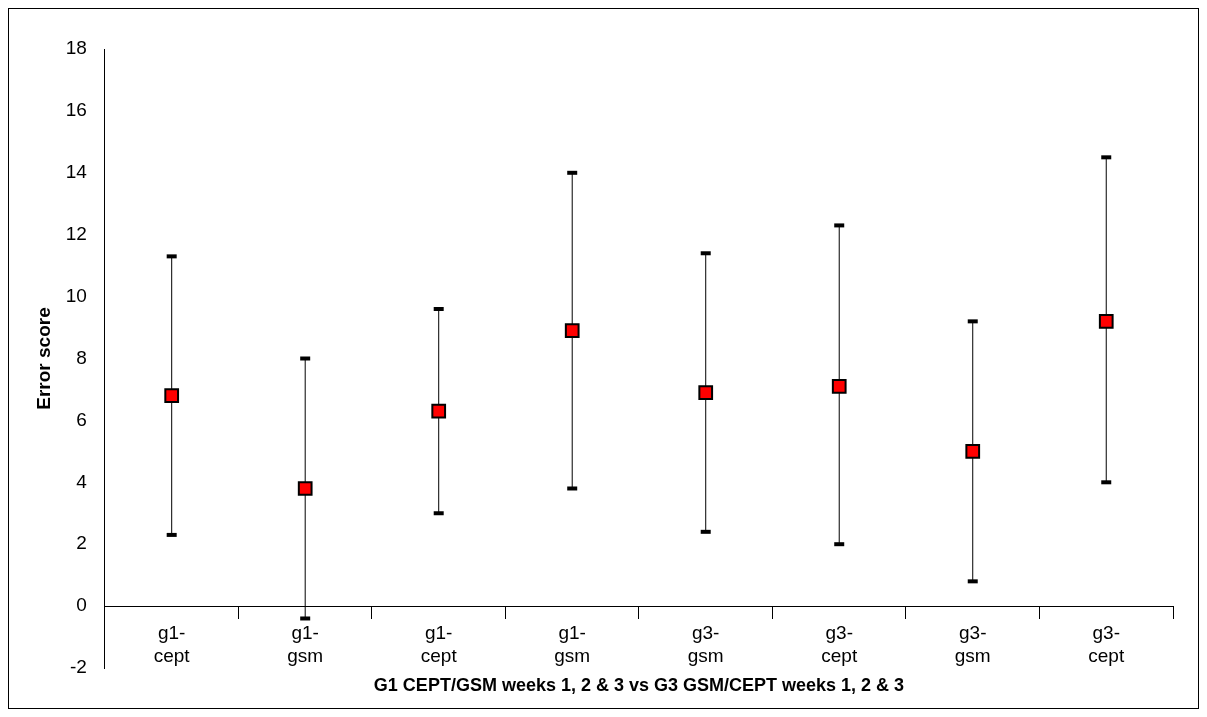 This screenshot has height=717, width=1207. Describe the element at coordinates (43, 358) in the screenshot. I see `y-axis-title: Error score` at that location.